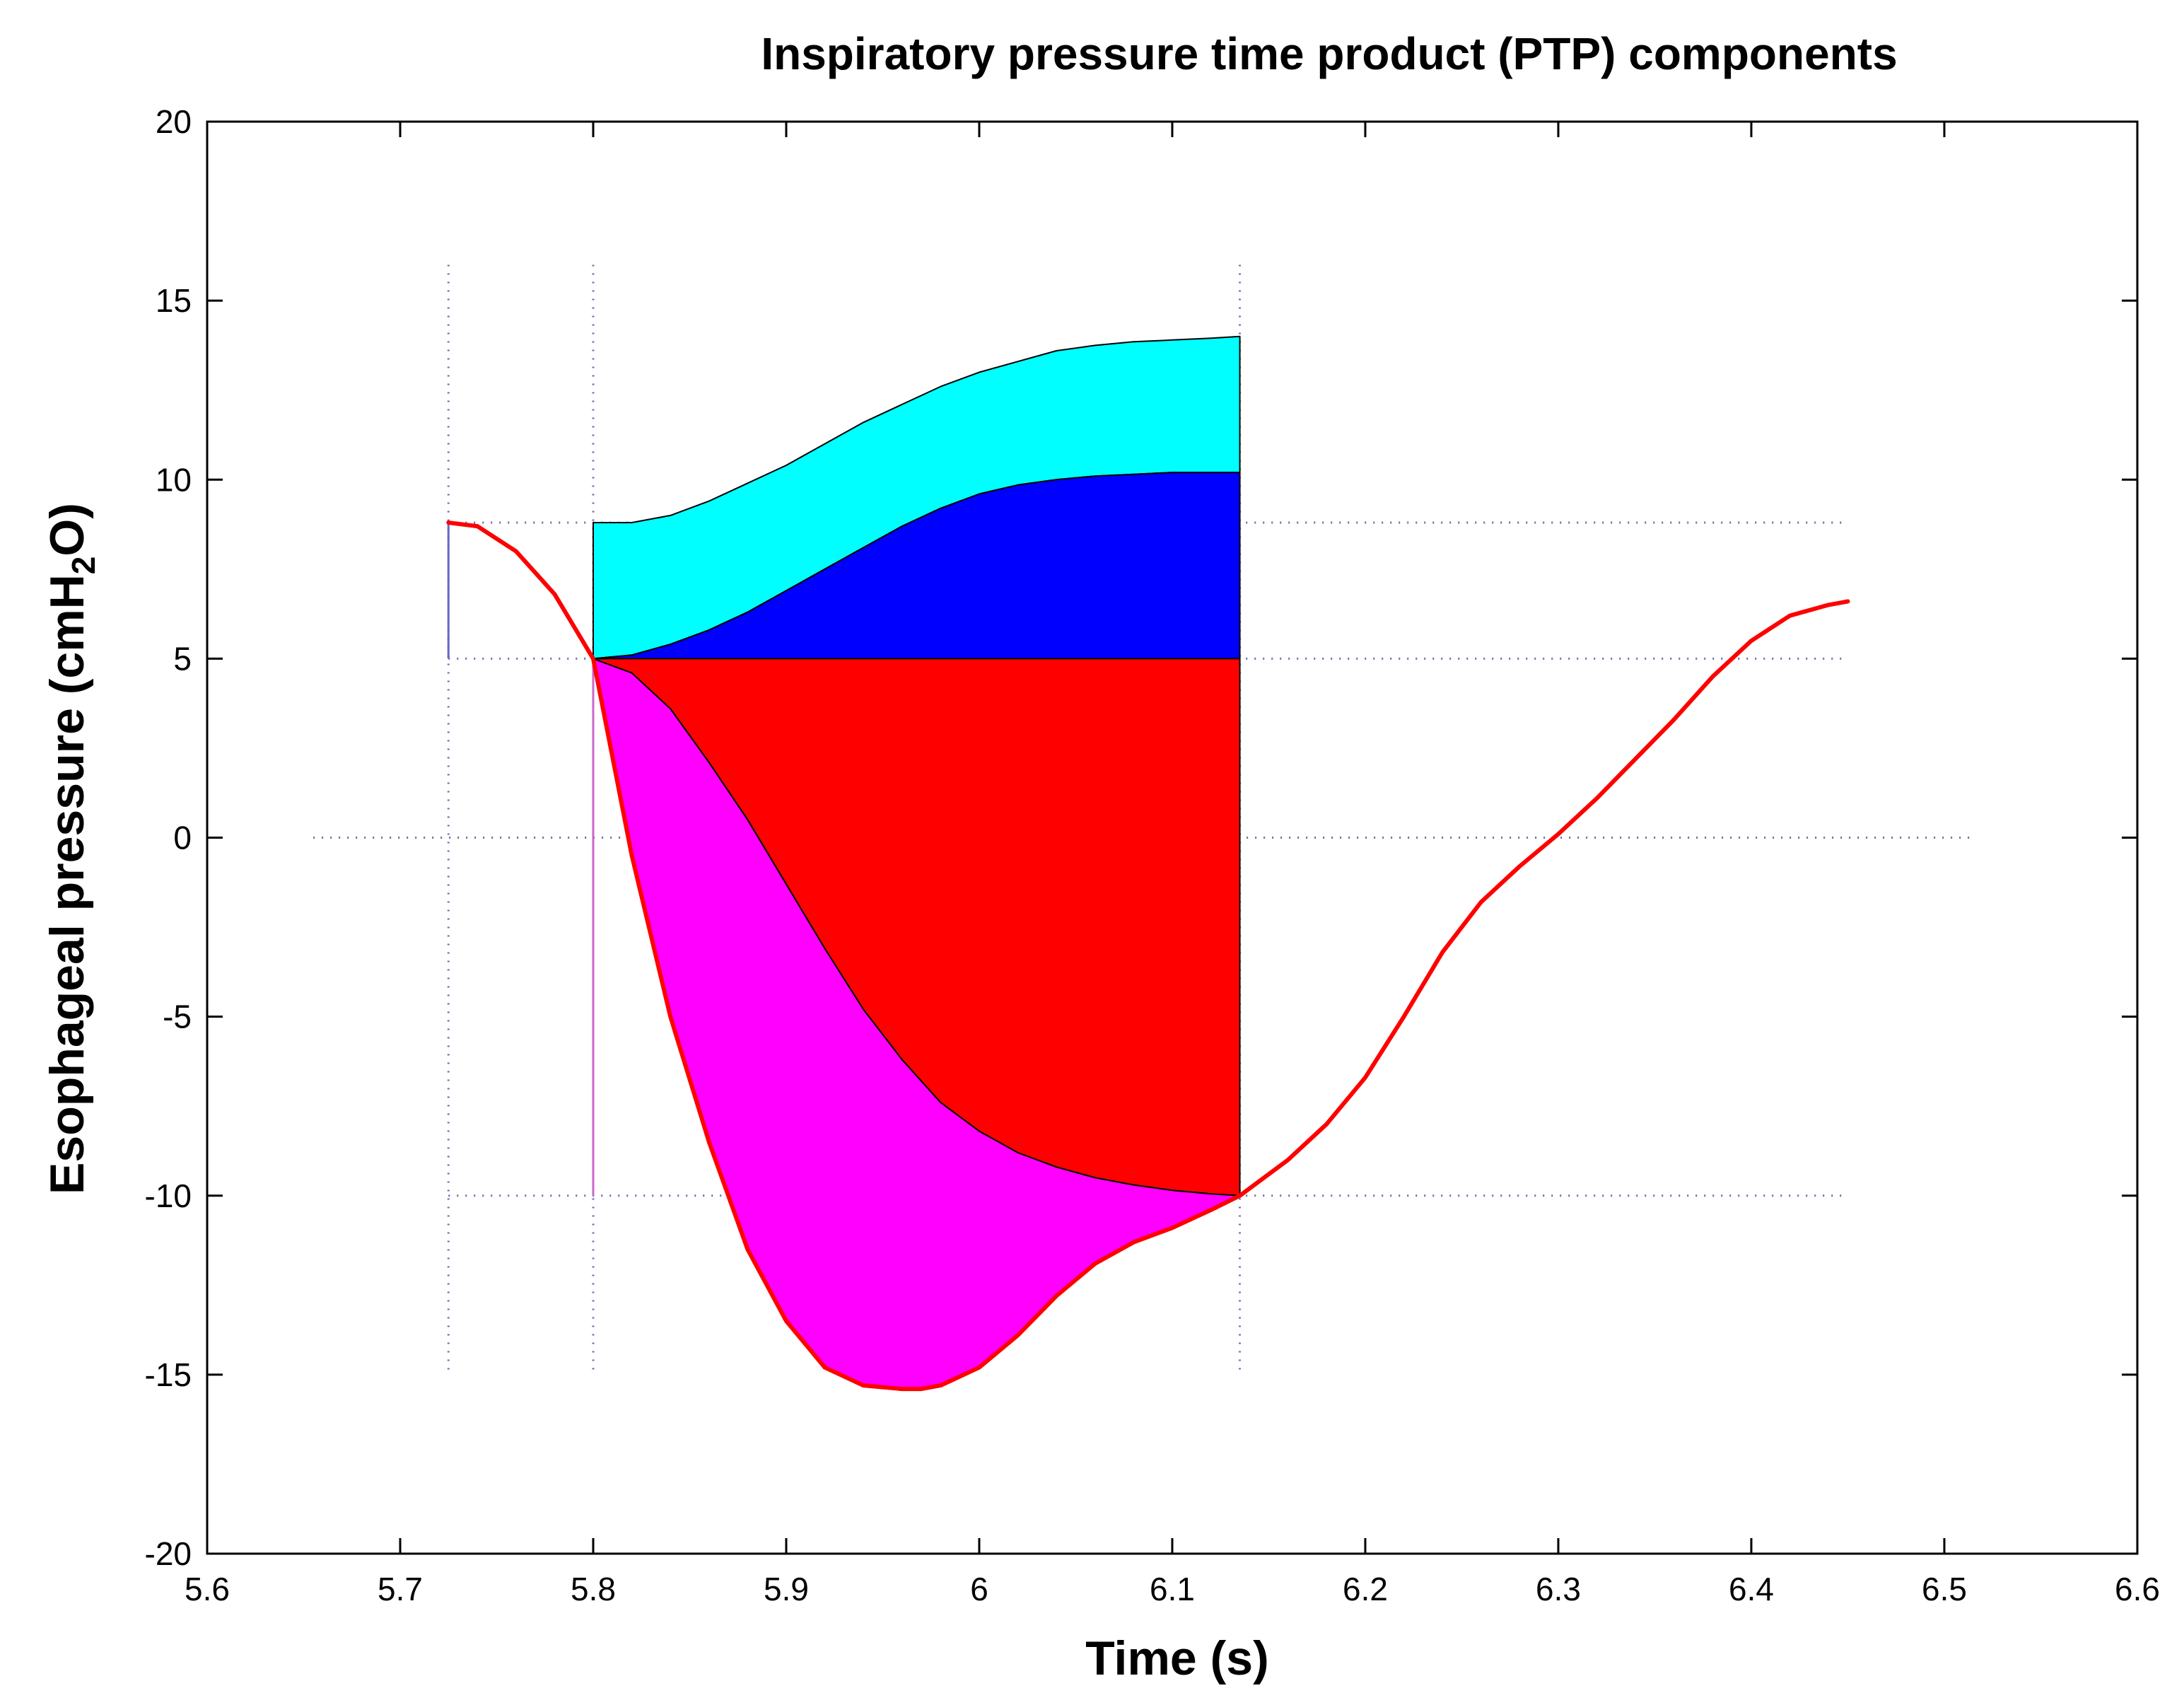 The width and height of the screenshot is (2184, 1705). I want to click on x-tick-label-3: 5.9, so click(786, 1589).